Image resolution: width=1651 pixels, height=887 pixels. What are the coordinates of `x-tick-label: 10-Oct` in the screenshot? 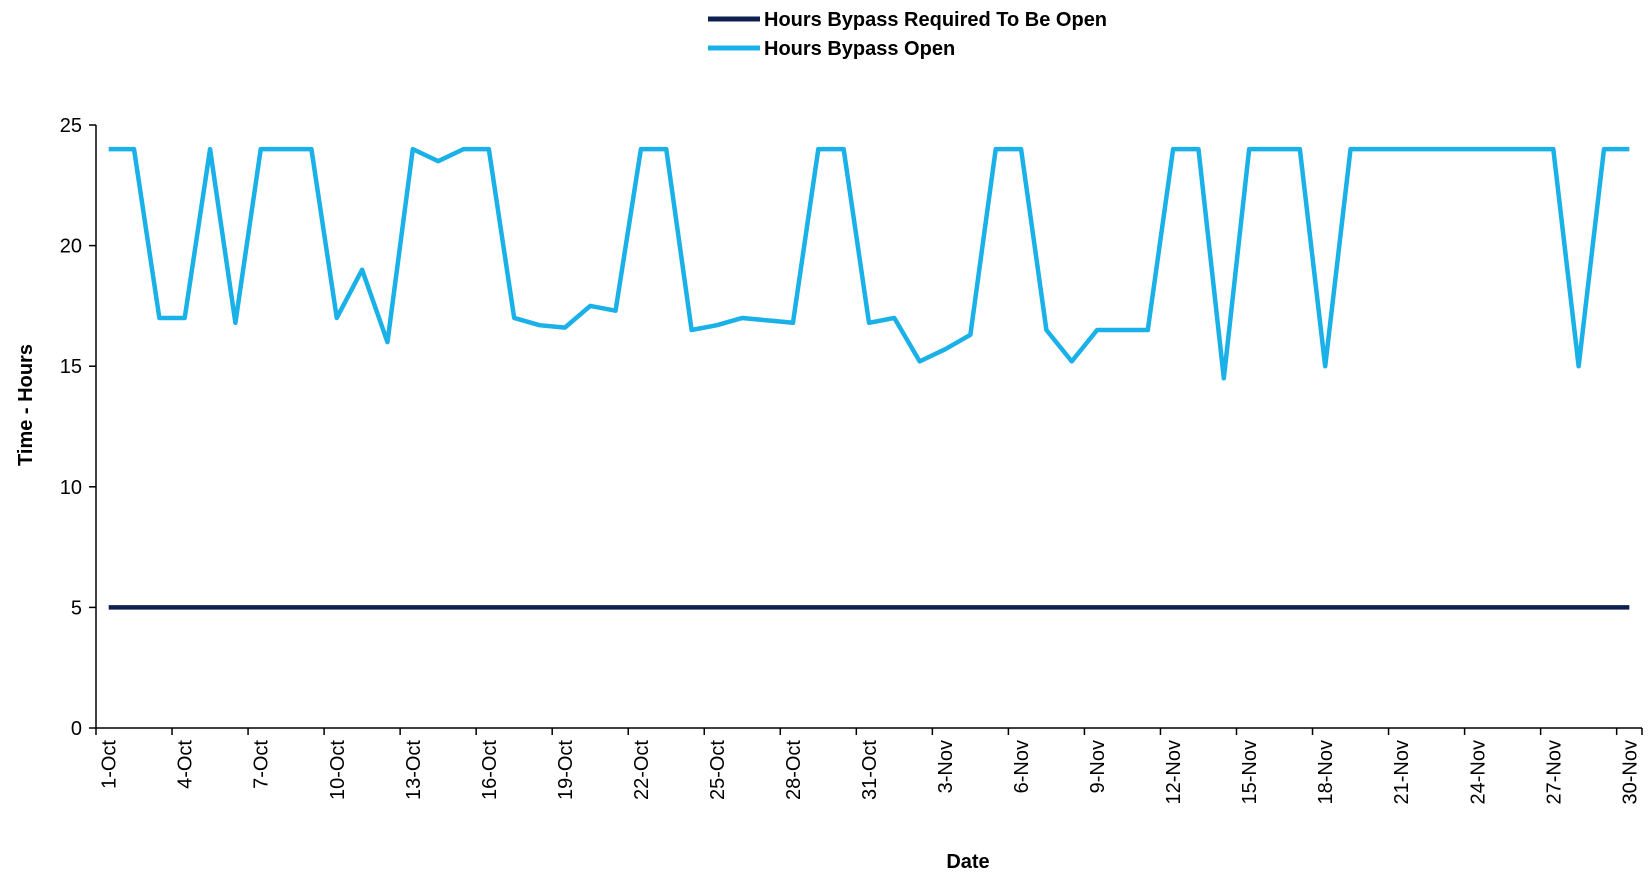 It's located at (338, 770).